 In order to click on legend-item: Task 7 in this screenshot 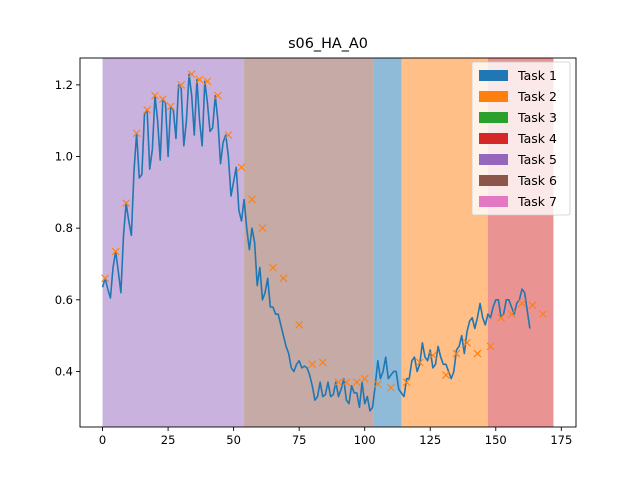, I will do `click(518, 201)`.